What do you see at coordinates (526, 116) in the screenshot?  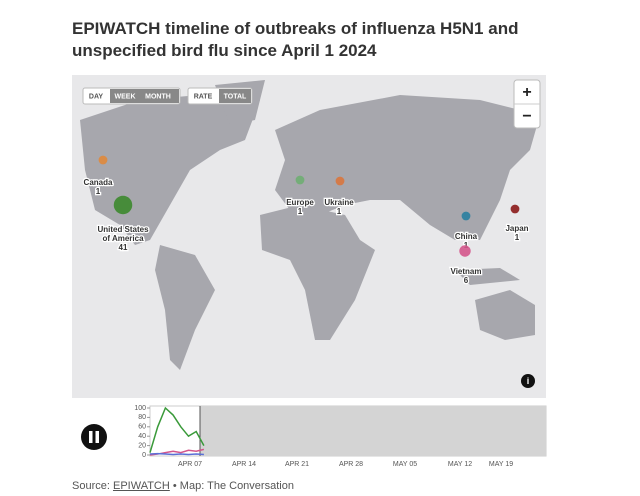 I see `zoom-button: −` at bounding box center [526, 116].